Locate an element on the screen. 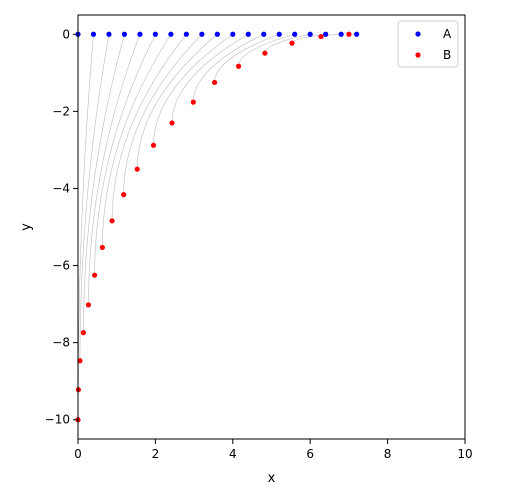 This screenshot has height=500, width=517. y-tick-label: −4 is located at coordinates (61, 188).